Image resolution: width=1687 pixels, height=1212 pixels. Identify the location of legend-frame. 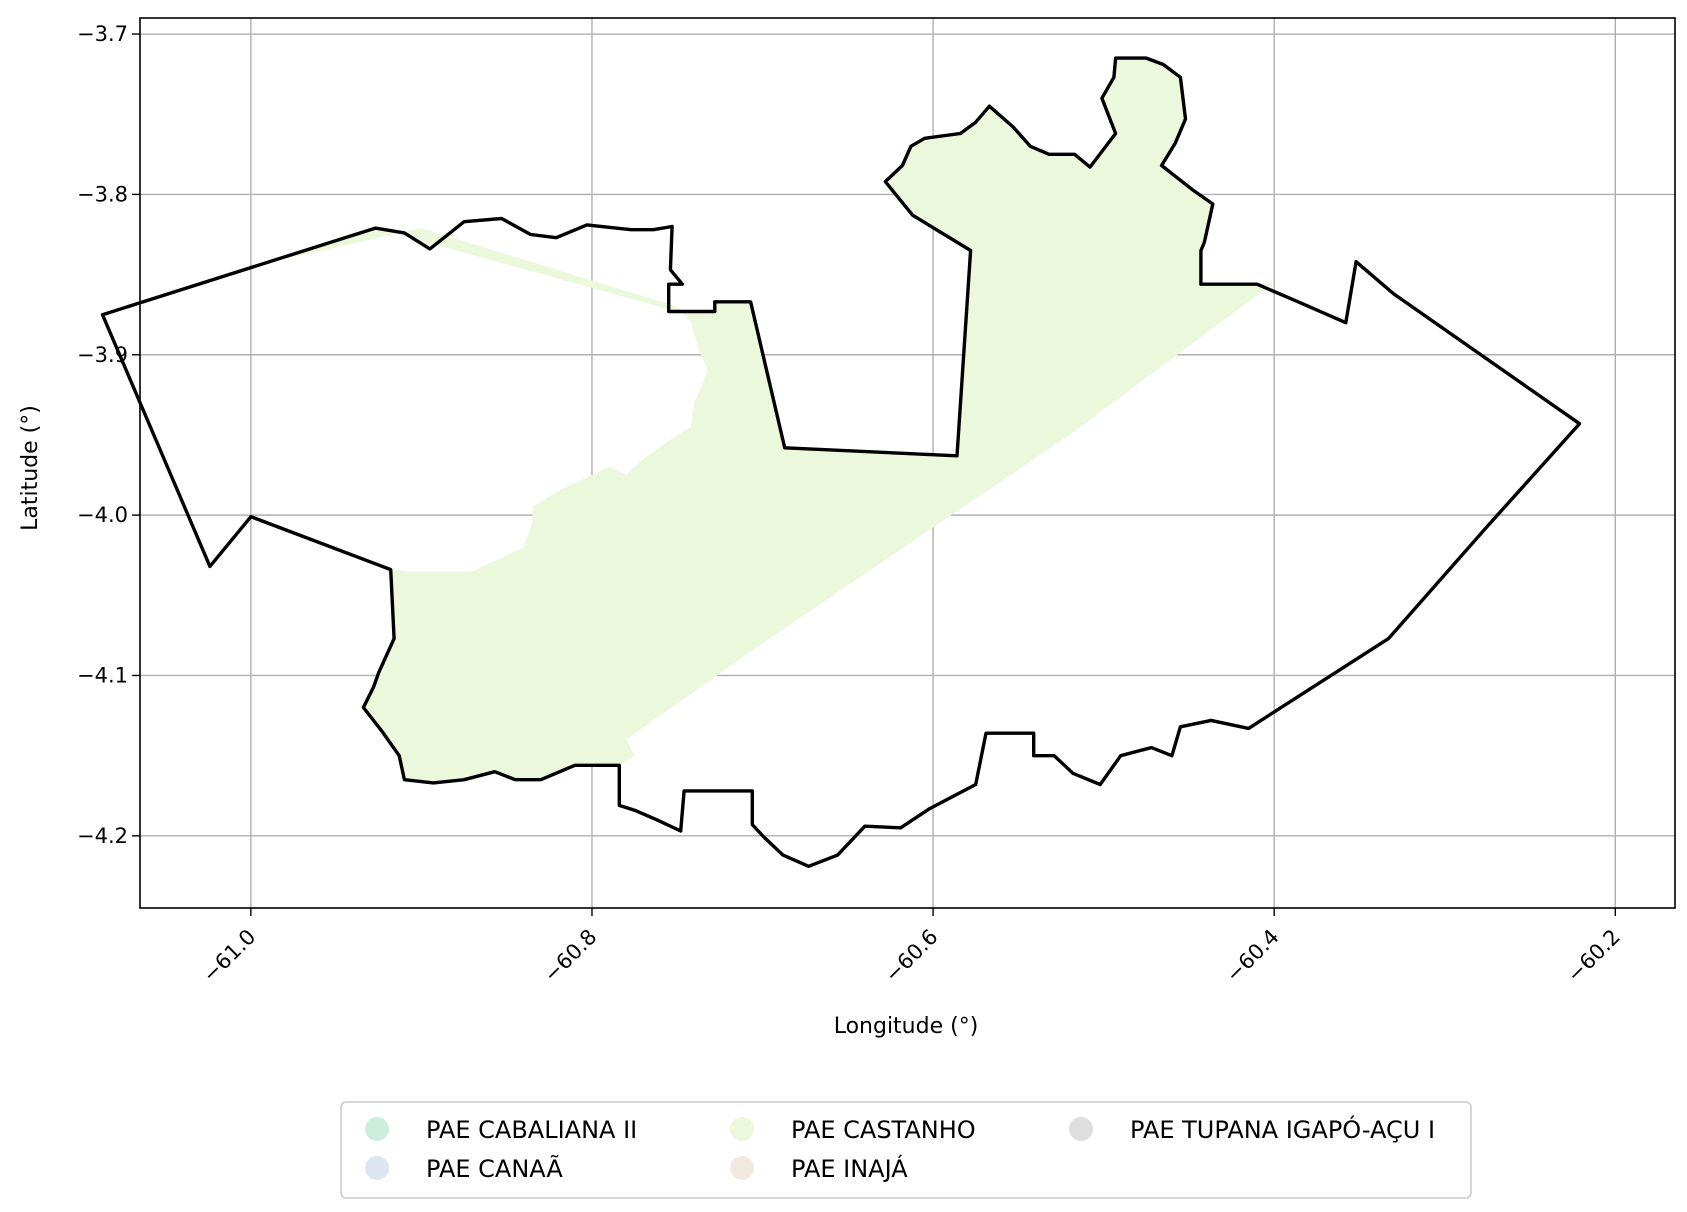
(906, 1150).